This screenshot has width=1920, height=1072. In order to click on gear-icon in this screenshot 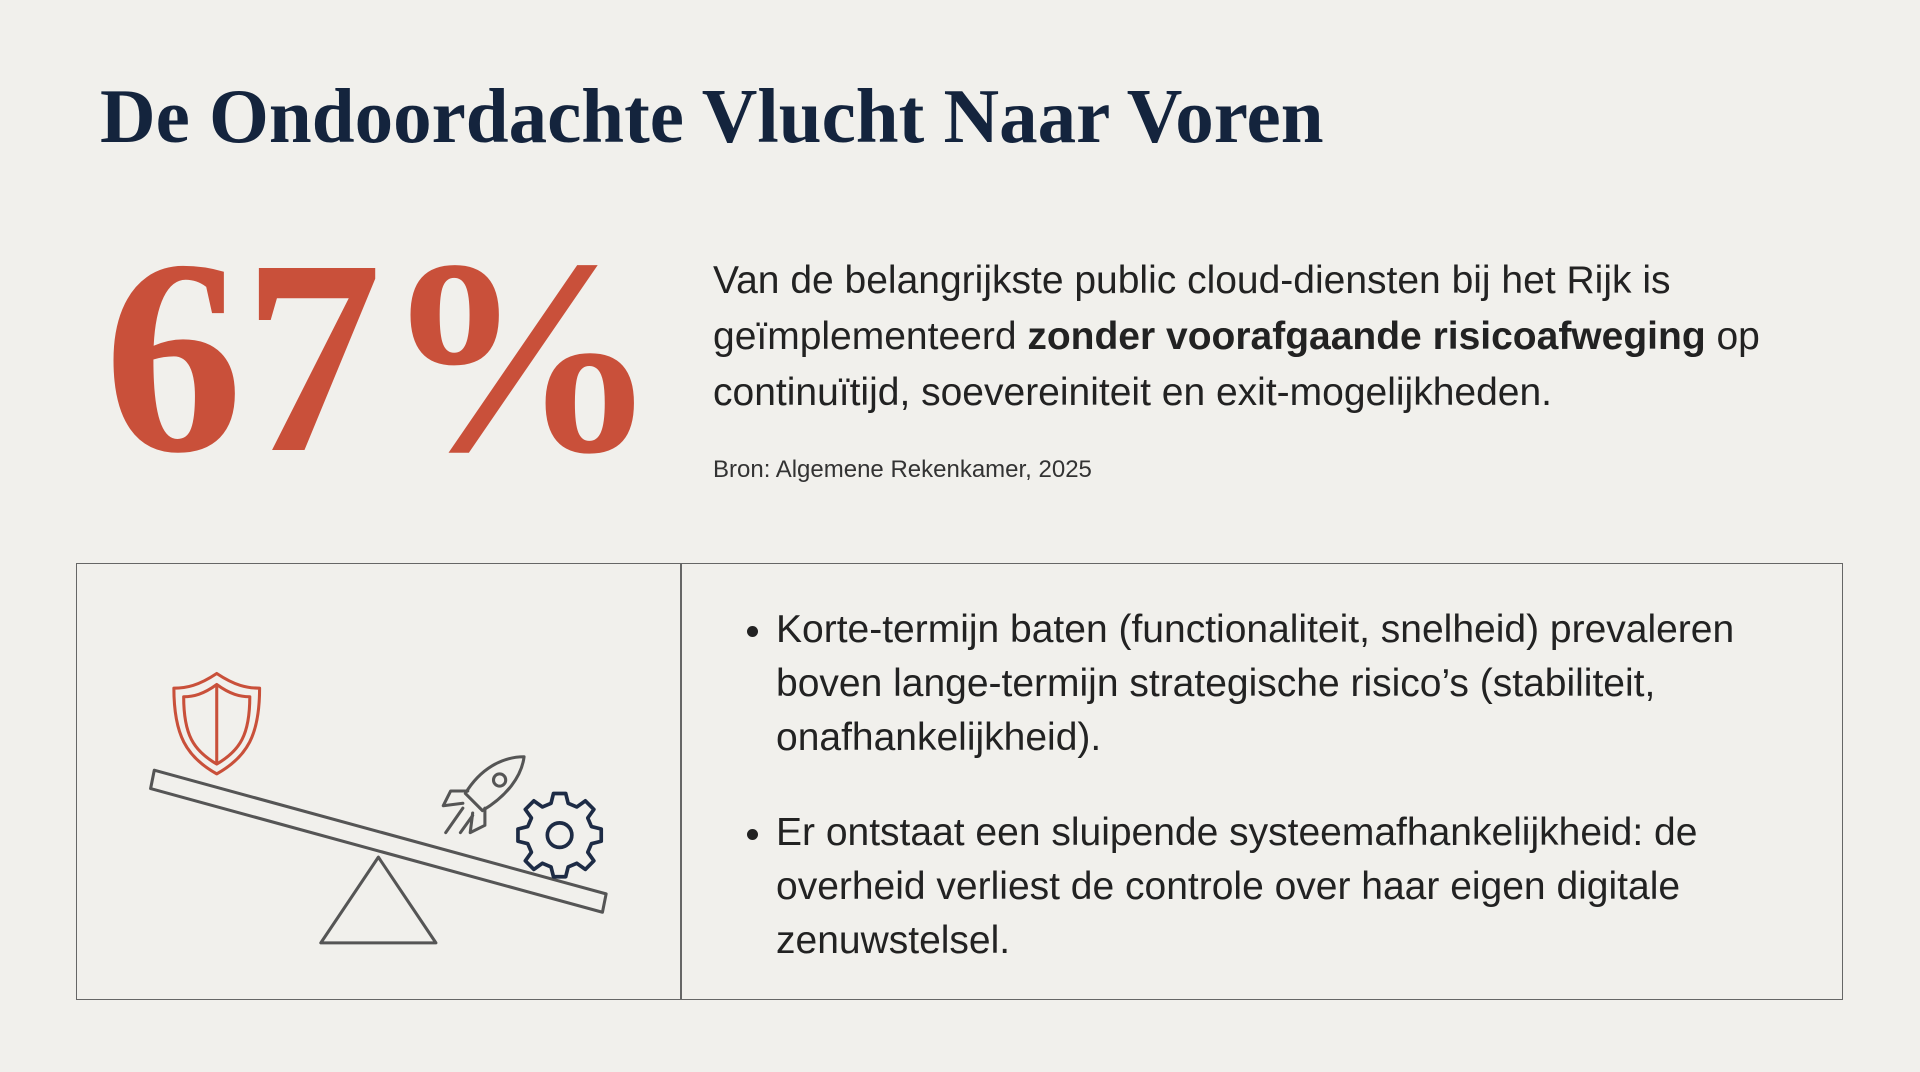, I will do `click(560, 835)`.